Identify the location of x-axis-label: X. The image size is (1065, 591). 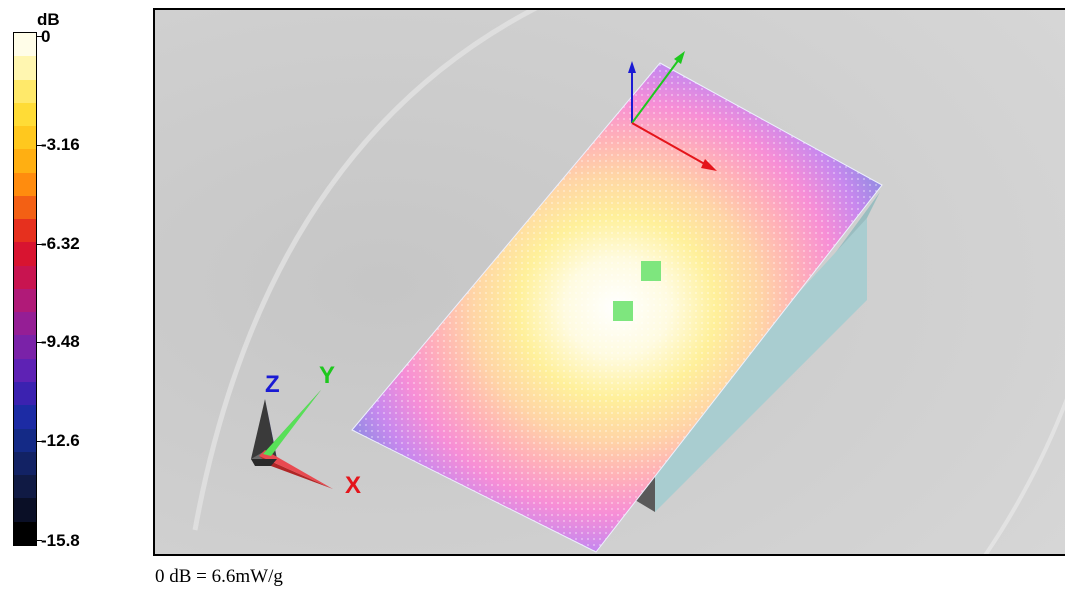
(353, 485).